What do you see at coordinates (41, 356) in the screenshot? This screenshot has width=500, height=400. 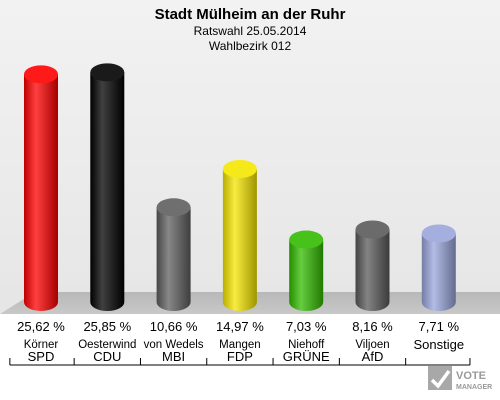 I see `category-label: SPD` at bounding box center [41, 356].